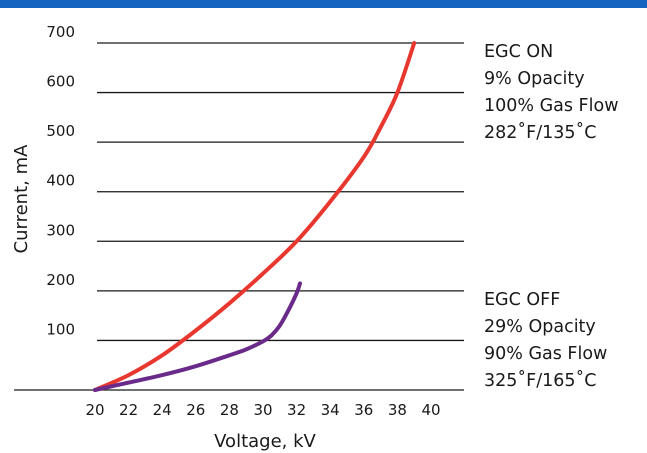 This screenshot has width=647, height=453. What do you see at coordinates (397, 410) in the screenshot?
I see `x-tick-label: 38` at bounding box center [397, 410].